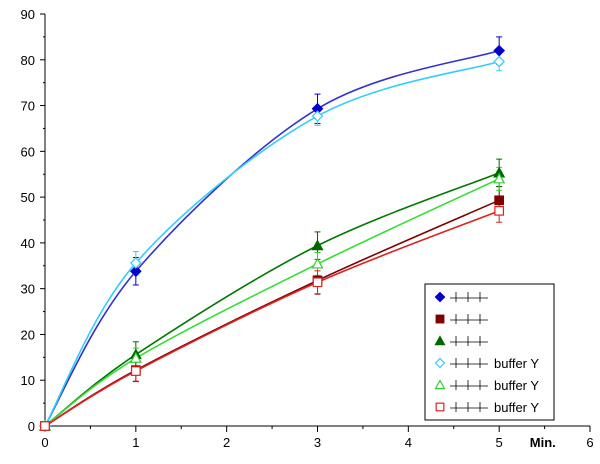  I want to click on x-tick-label: 6, so click(589, 442).